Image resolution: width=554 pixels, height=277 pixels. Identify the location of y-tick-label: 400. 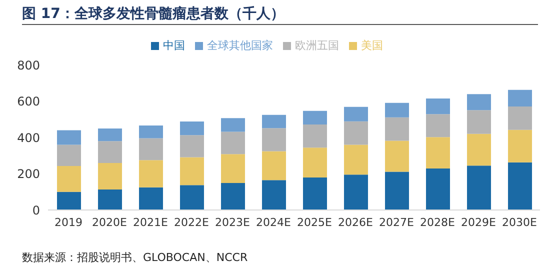
(28, 137).